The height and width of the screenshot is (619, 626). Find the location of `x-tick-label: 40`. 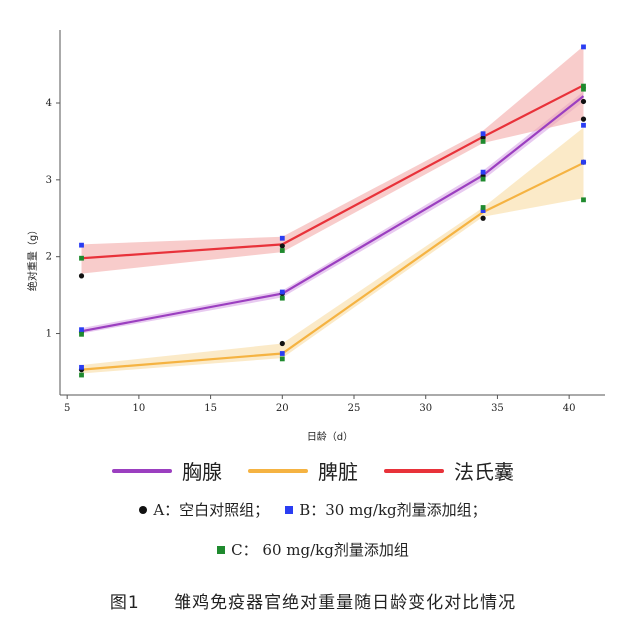

x-tick-label: 40 is located at coordinates (569, 408).